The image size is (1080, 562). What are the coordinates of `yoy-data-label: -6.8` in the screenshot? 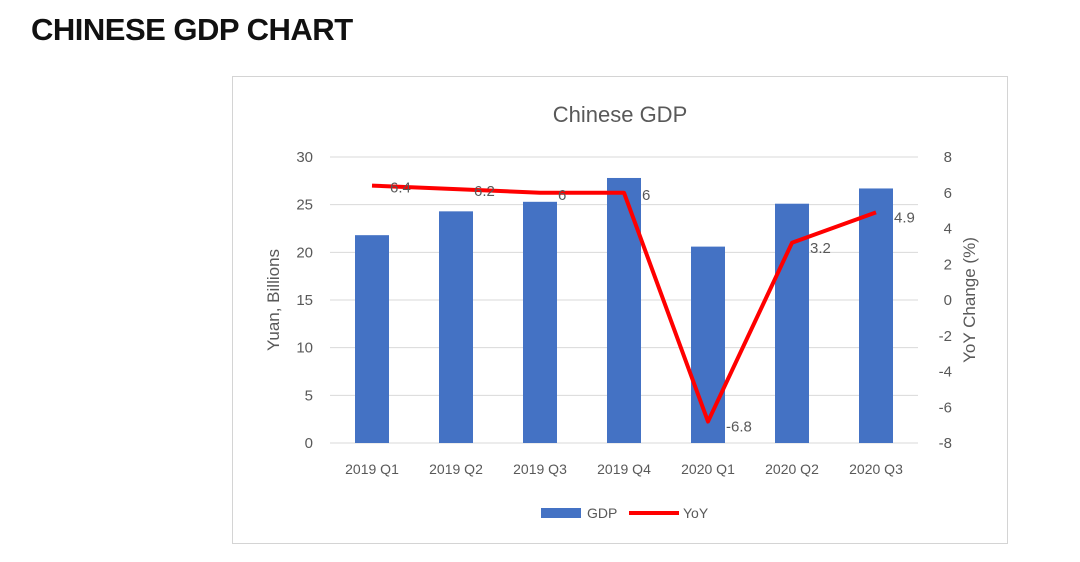 It's located at (739, 427).